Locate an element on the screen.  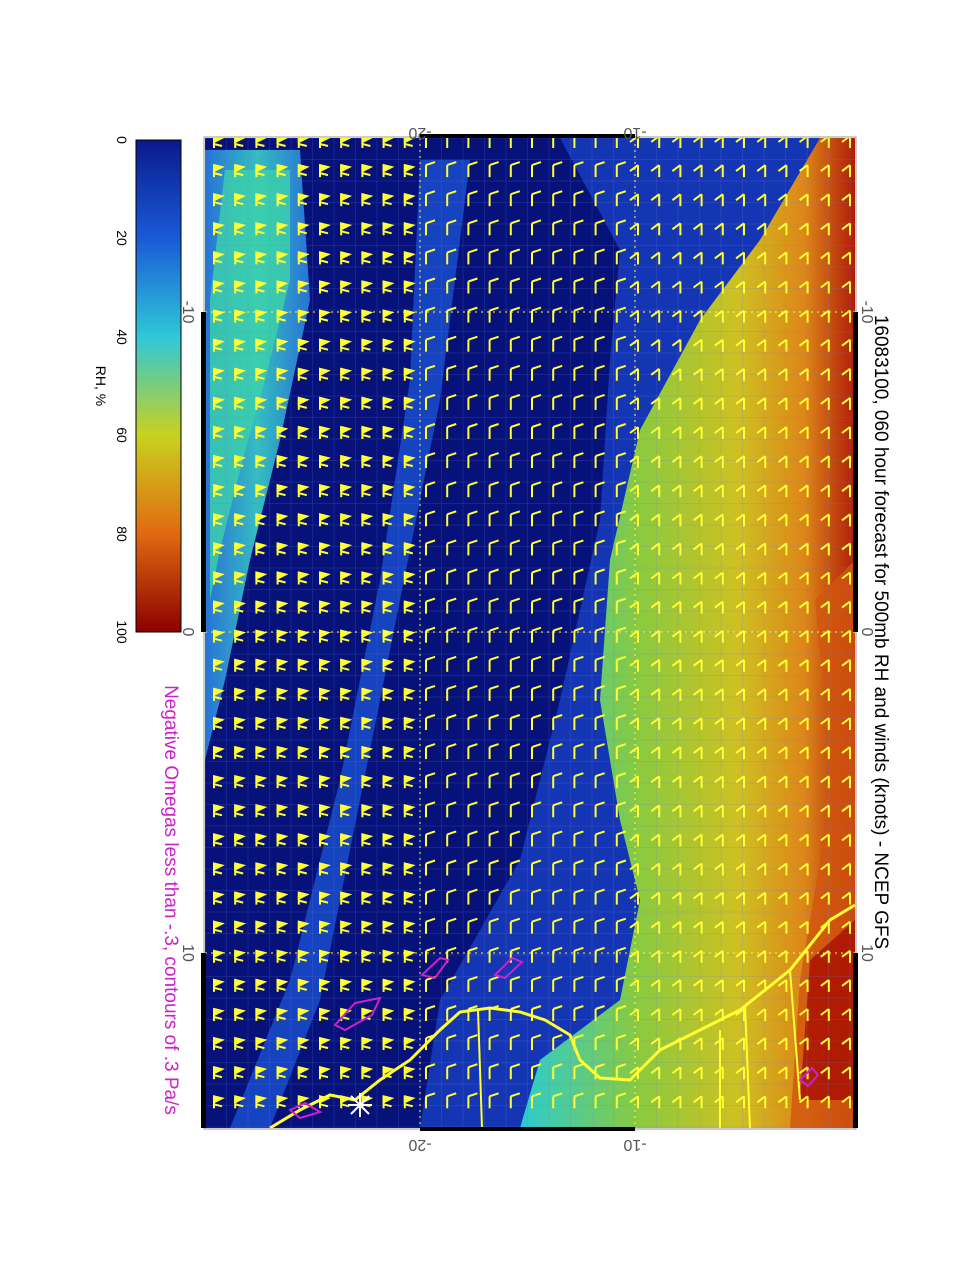
colorbar-tick: 40 is located at coordinates (122, 337).